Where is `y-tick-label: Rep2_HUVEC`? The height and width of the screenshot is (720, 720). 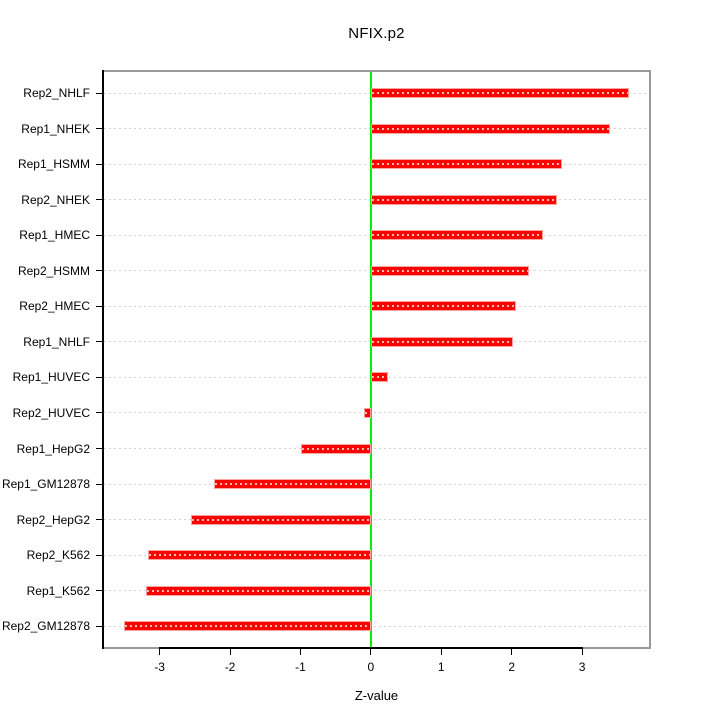 y-tick-label: Rep2_HUVEC is located at coordinates (51, 412).